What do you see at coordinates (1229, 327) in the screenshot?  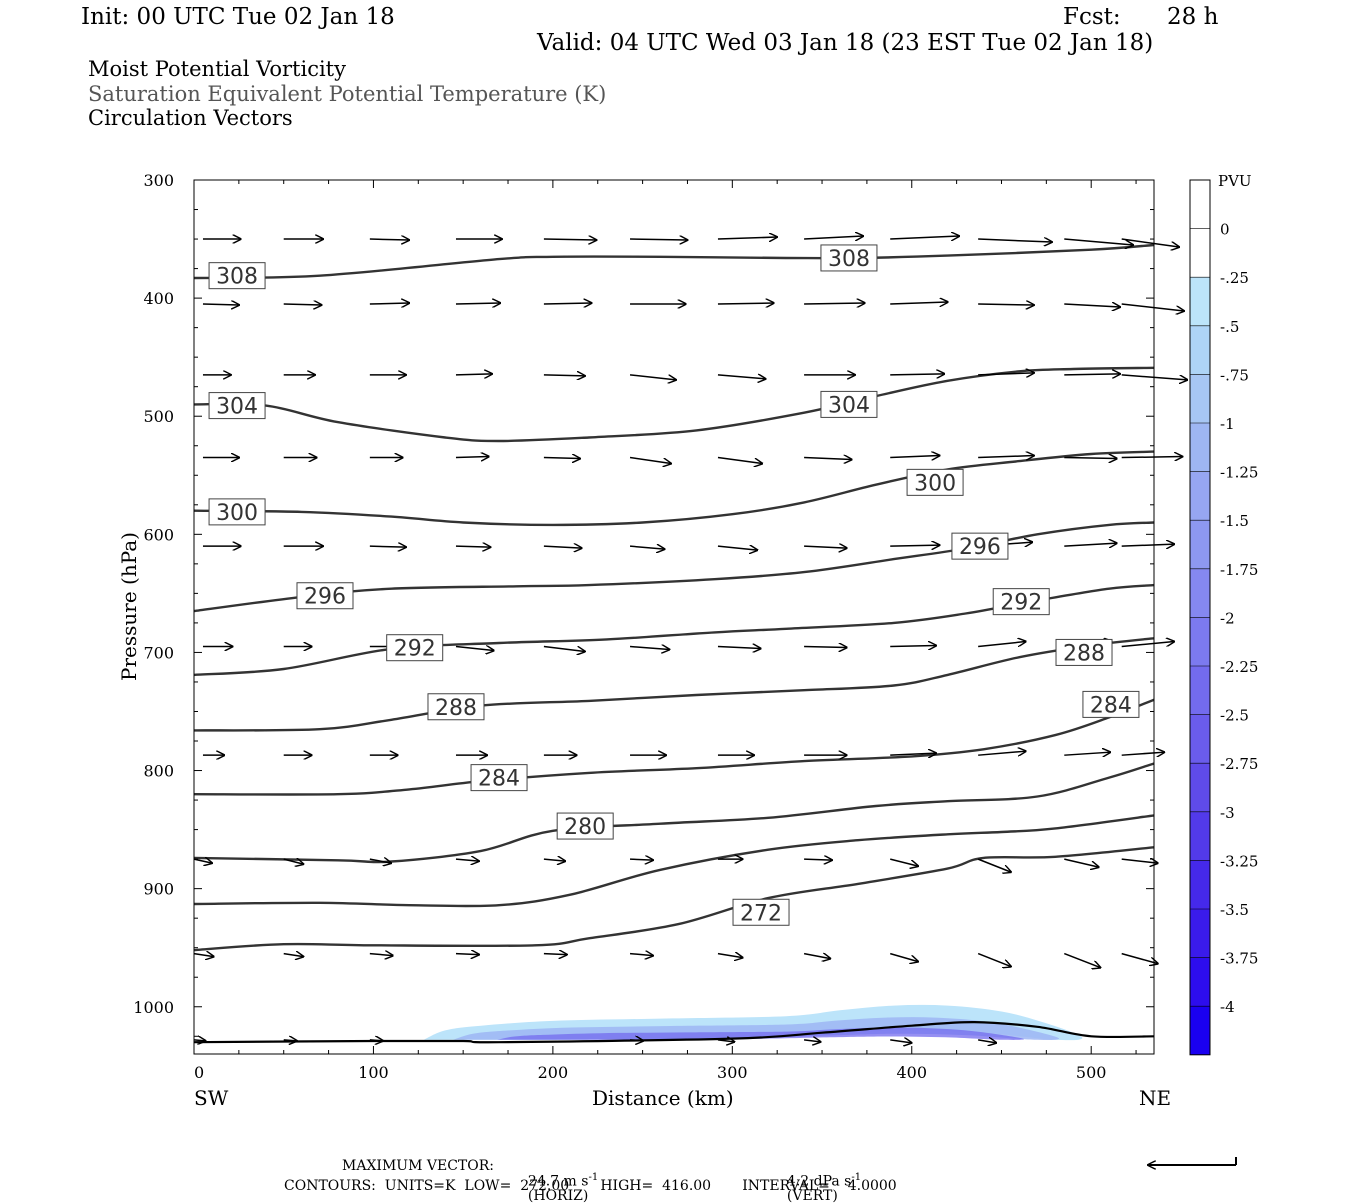 I see `colorbar-label: -.5` at bounding box center [1229, 327].